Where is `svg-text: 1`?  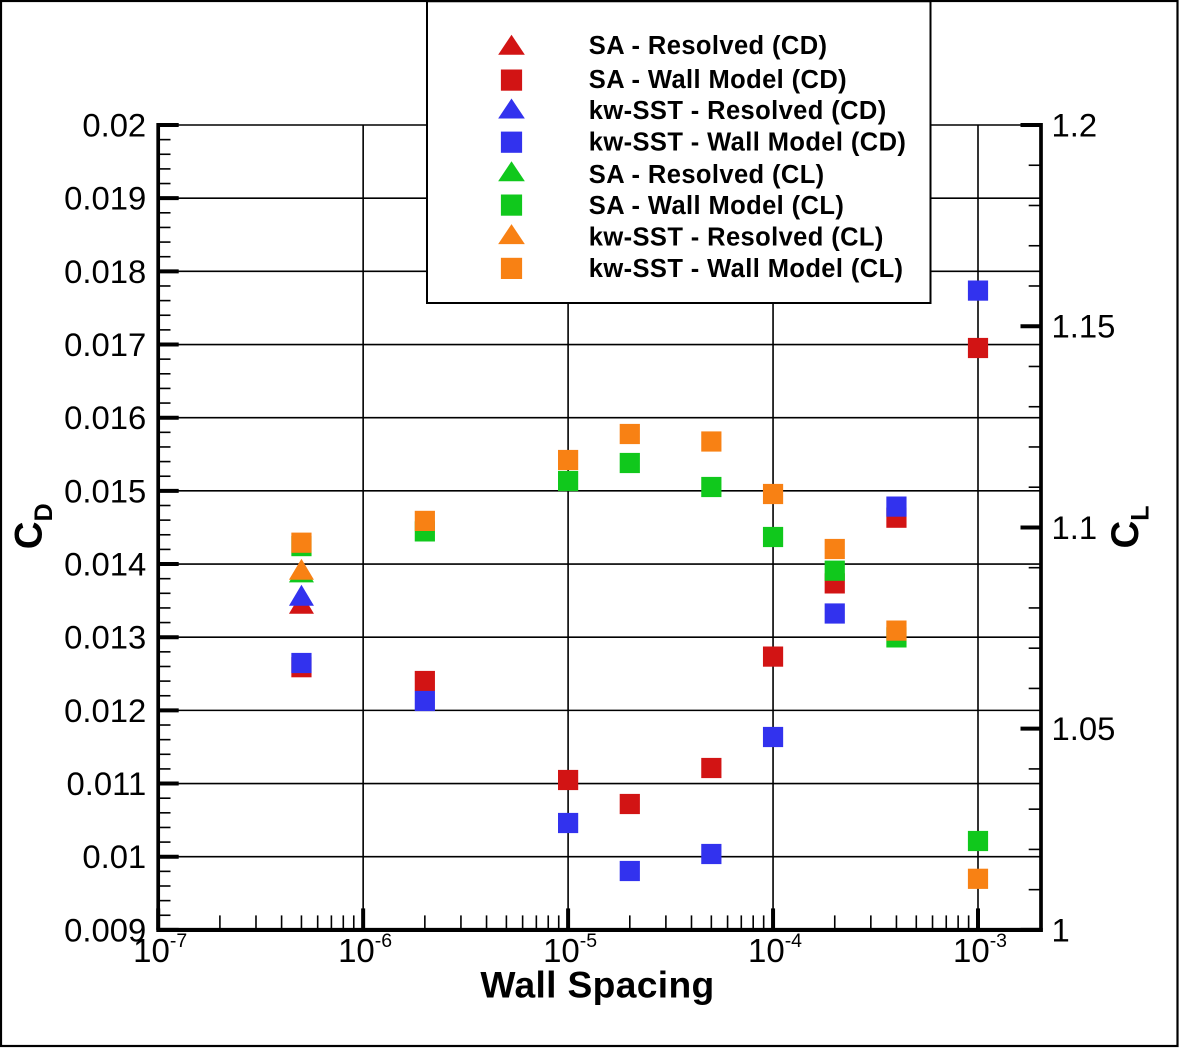 svg-text: 1 is located at coordinates (1061, 929).